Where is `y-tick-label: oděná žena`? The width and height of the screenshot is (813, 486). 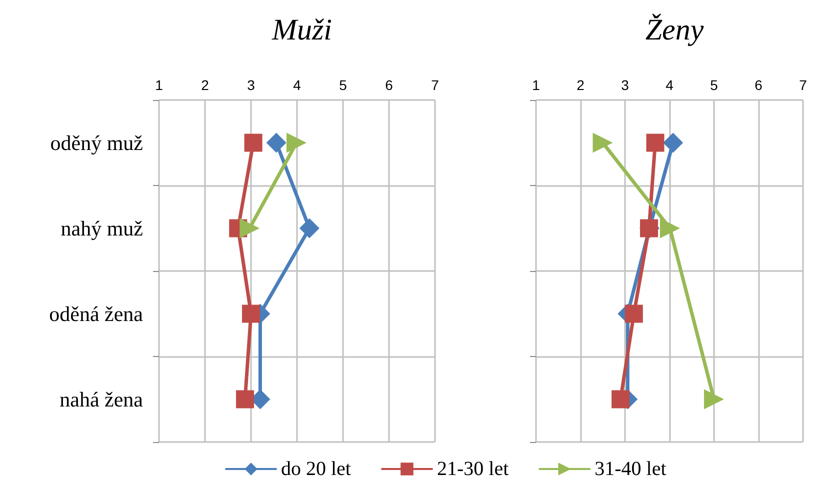 y-tick-label: oděná žena is located at coordinates (96, 314).